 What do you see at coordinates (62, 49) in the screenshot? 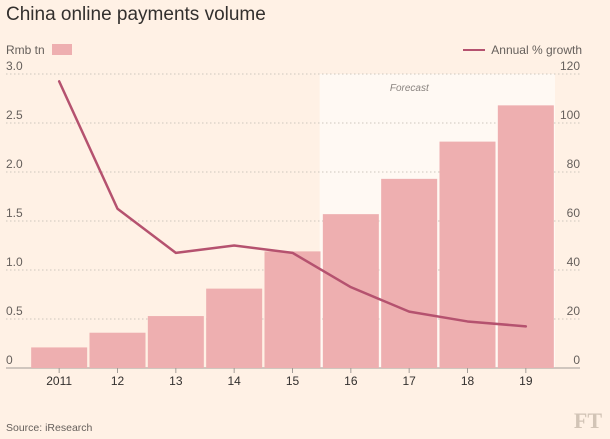
I see `legend-bar-swatch` at bounding box center [62, 49].